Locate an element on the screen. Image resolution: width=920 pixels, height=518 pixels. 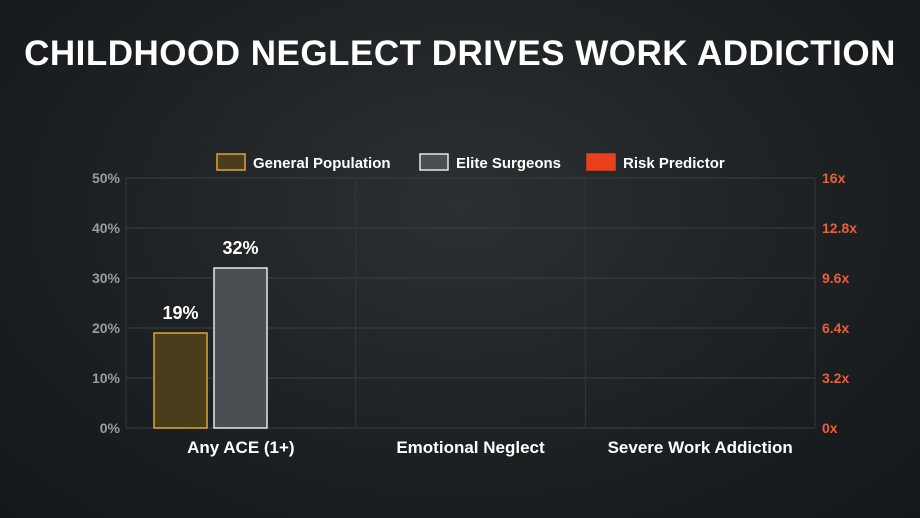
bar-data-label: 19% is located at coordinates (180, 313).